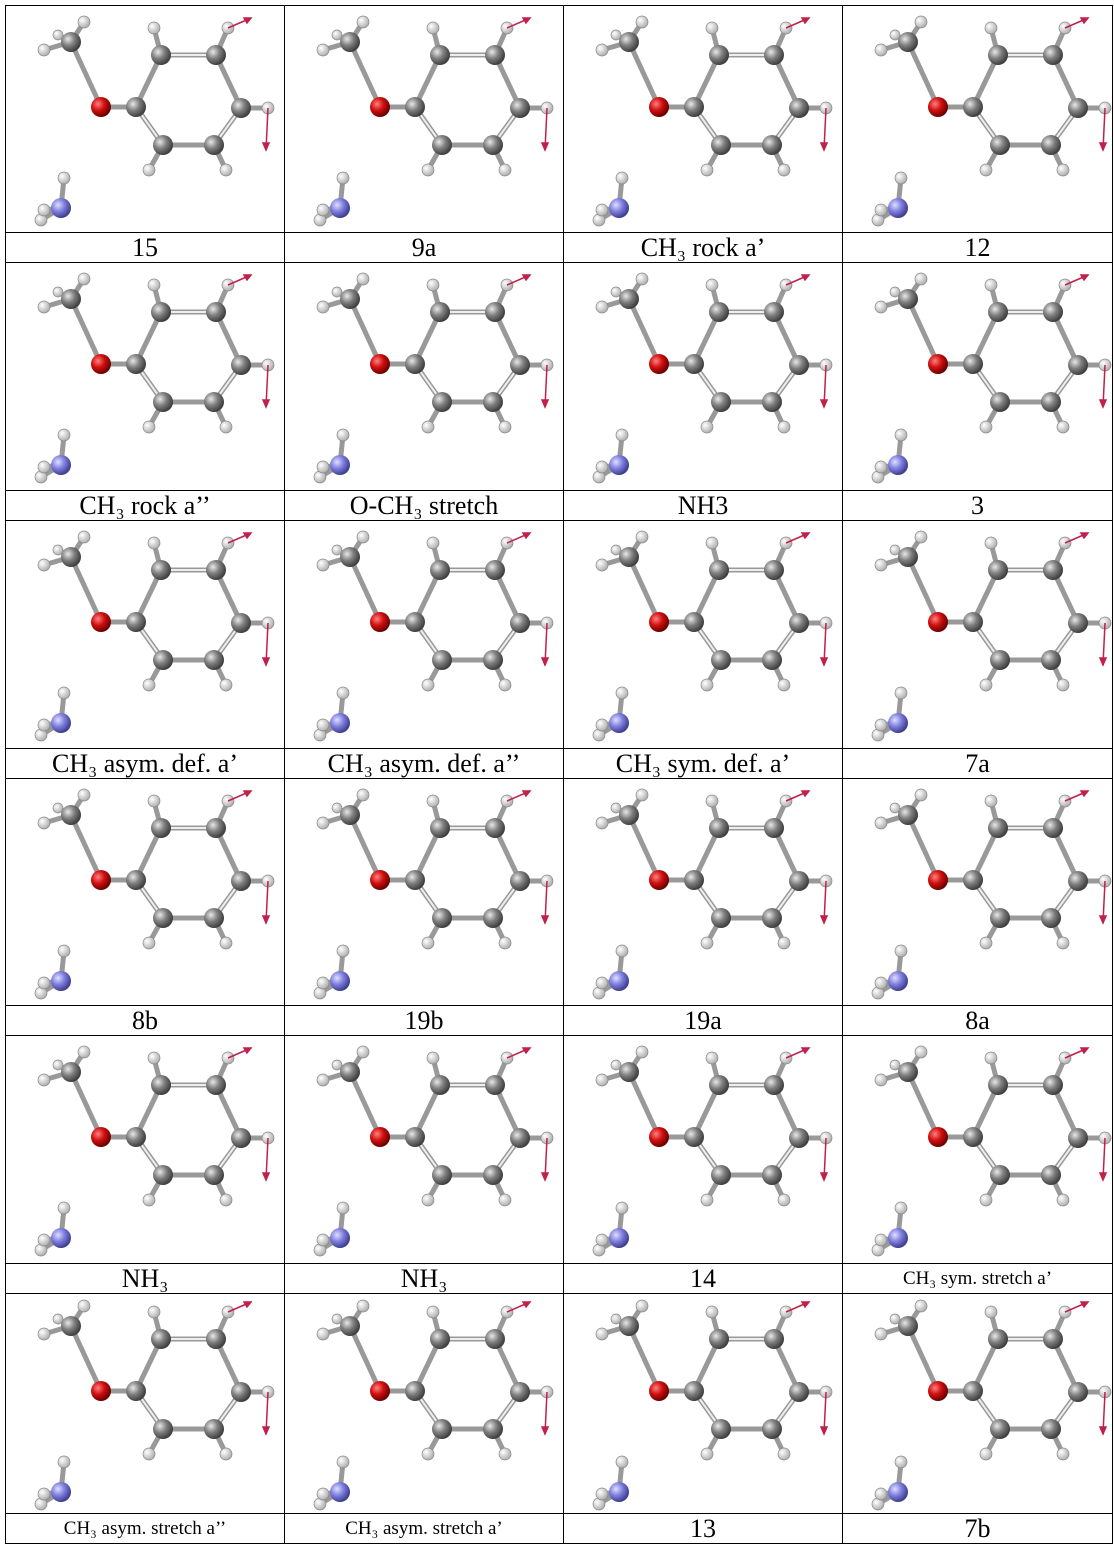  Describe the element at coordinates (145, 763) in the screenshot. I see `mode-label: CH₃ asym. def. a’` at that location.